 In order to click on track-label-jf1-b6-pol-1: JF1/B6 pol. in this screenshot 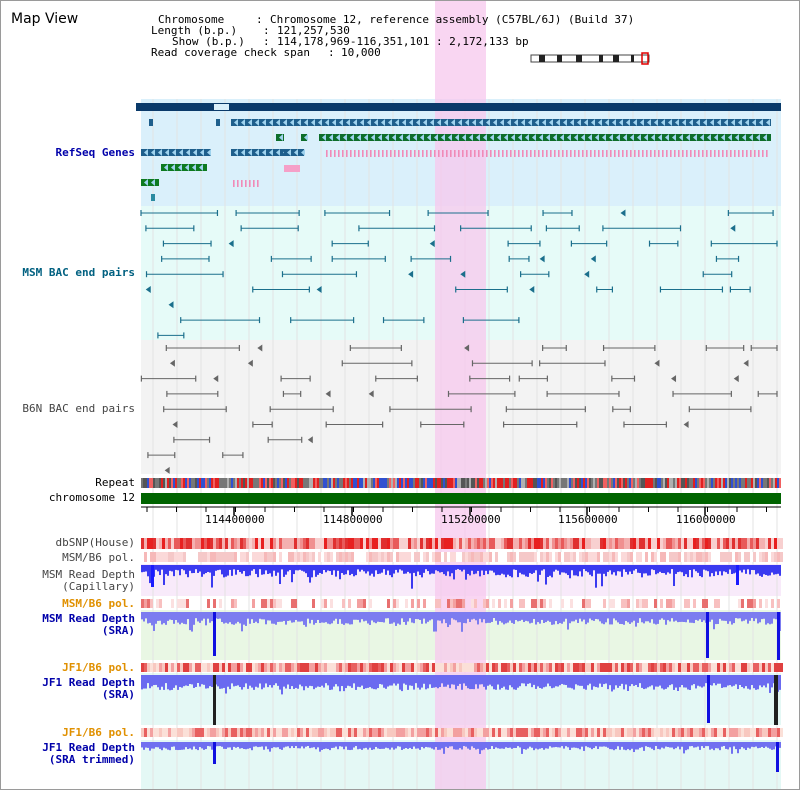, I will do `click(98, 667)`.